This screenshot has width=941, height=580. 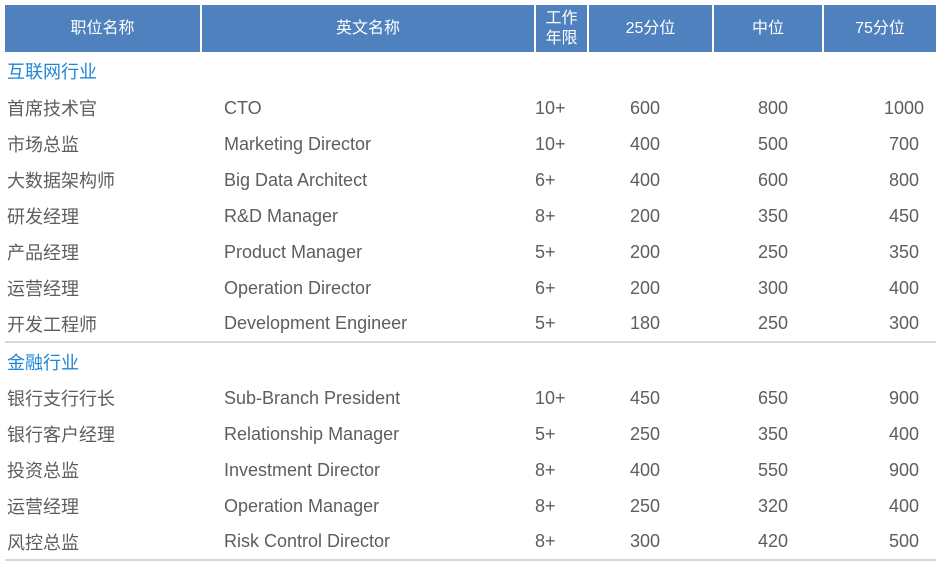 I want to click on cell-p75: 300, so click(x=879, y=324).